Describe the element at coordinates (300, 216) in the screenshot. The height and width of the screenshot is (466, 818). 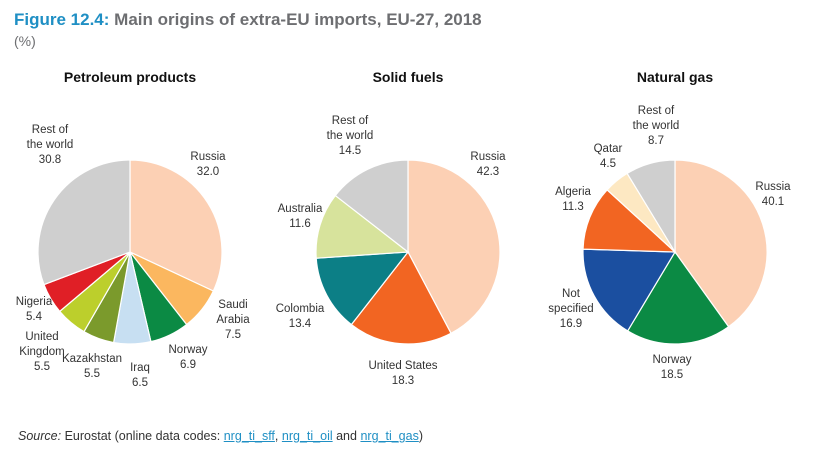
I see `slice-label-solid-fuels-australia: Australia 11.6` at that location.